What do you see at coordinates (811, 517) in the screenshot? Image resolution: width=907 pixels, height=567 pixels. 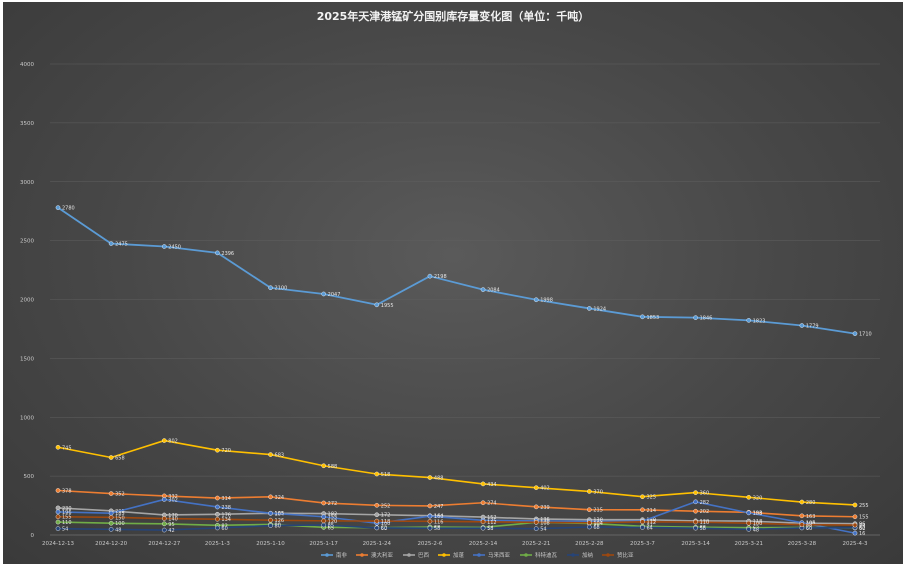 I see `data-label: 163` at bounding box center [811, 517].